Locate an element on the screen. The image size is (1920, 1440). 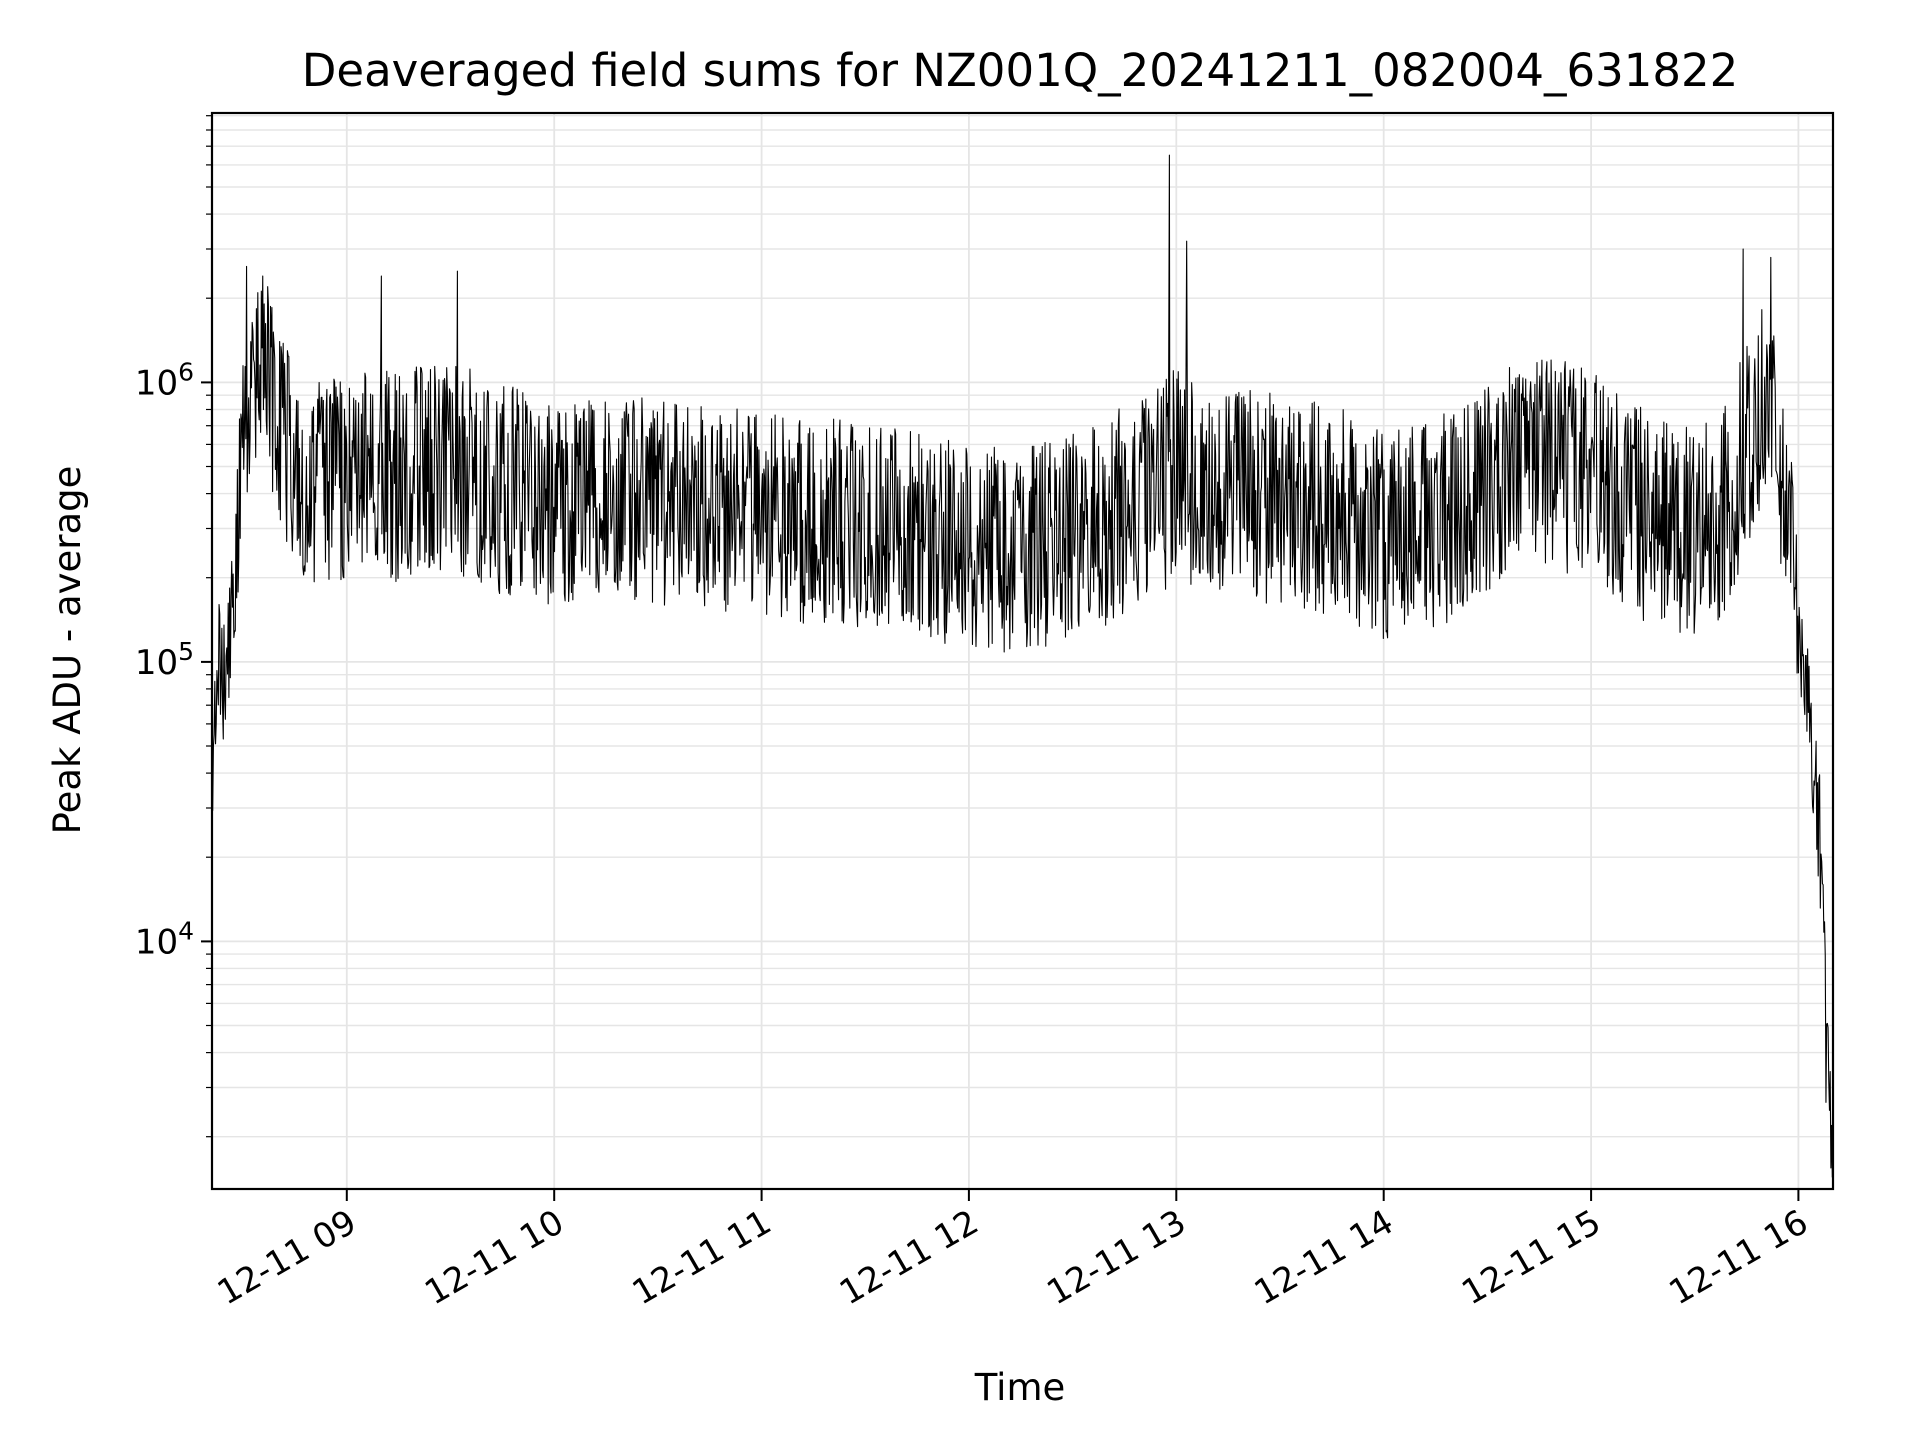
y-axis-label: Peak ADU - average is located at coordinates (67, 650).